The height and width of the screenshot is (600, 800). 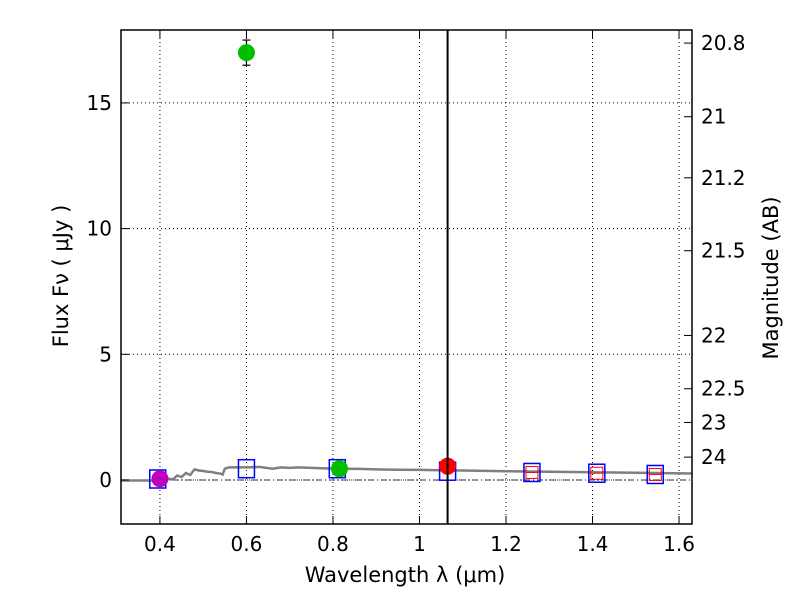 What do you see at coordinates (105, 480) in the screenshot?
I see `y-tick-label: 0` at bounding box center [105, 480].